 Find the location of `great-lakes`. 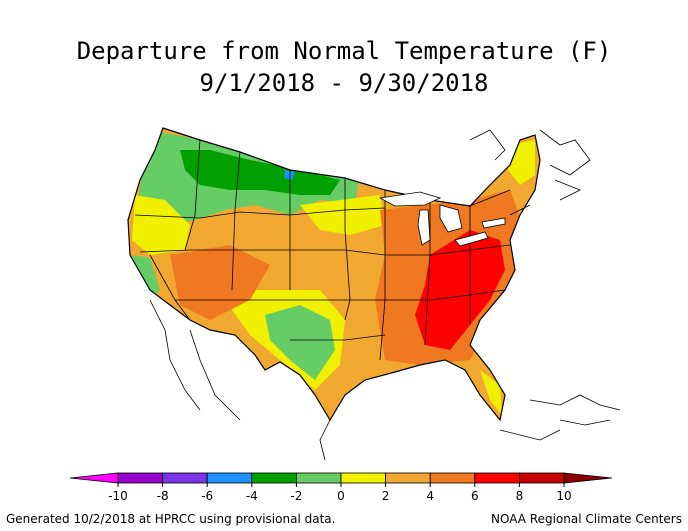

great-lakes is located at coordinates (442, 219).